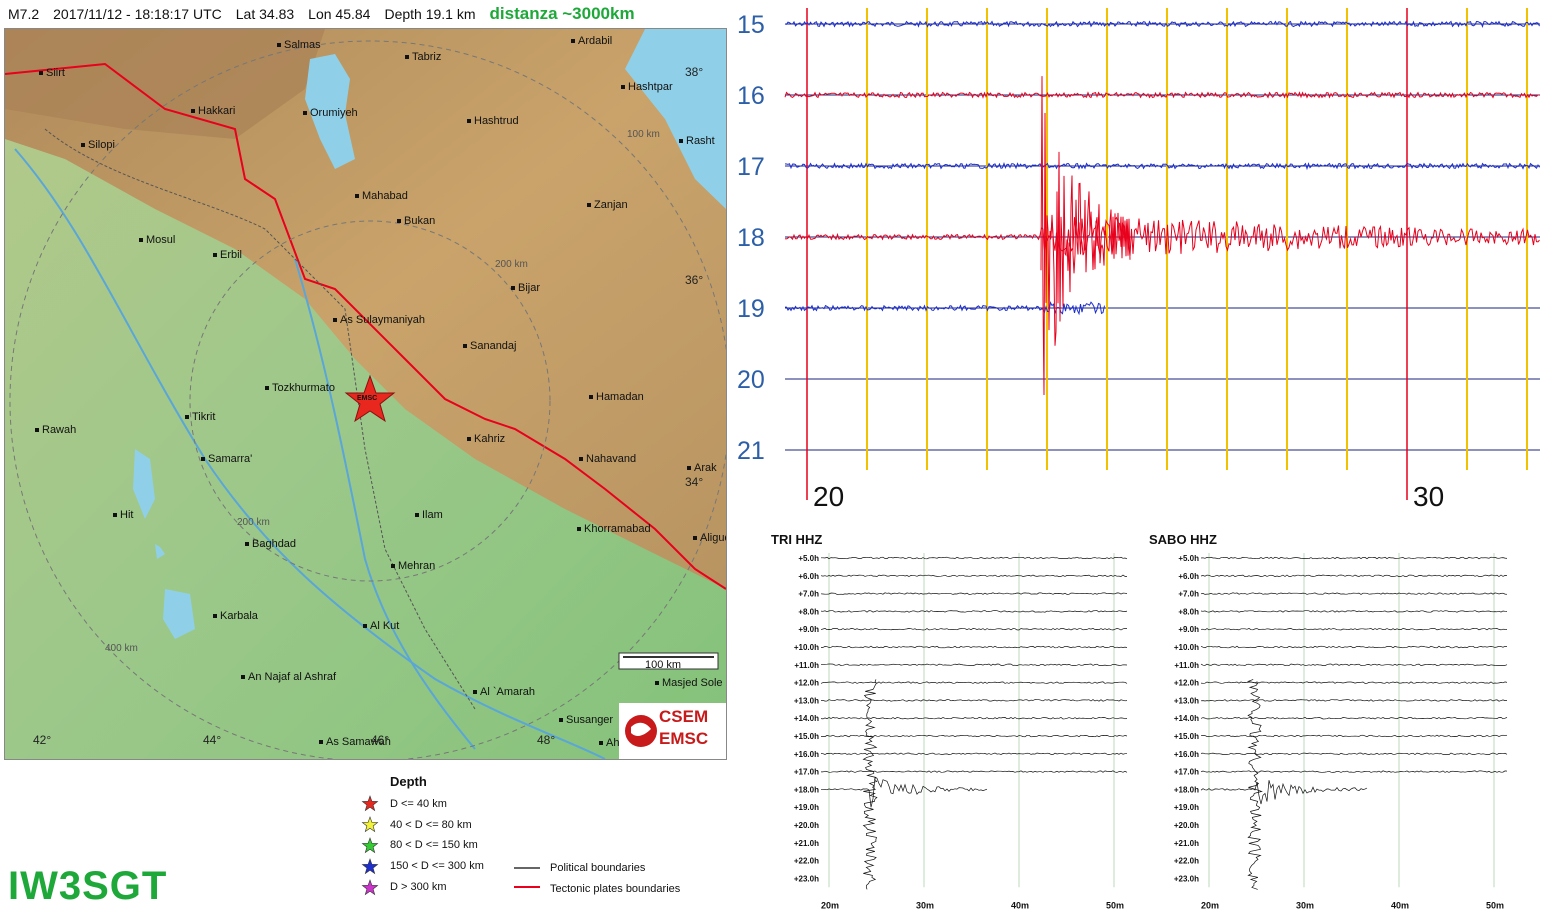  Describe the element at coordinates (806, 647) in the screenshot. I see `helicorder-hour-label: +10.0h` at that location.